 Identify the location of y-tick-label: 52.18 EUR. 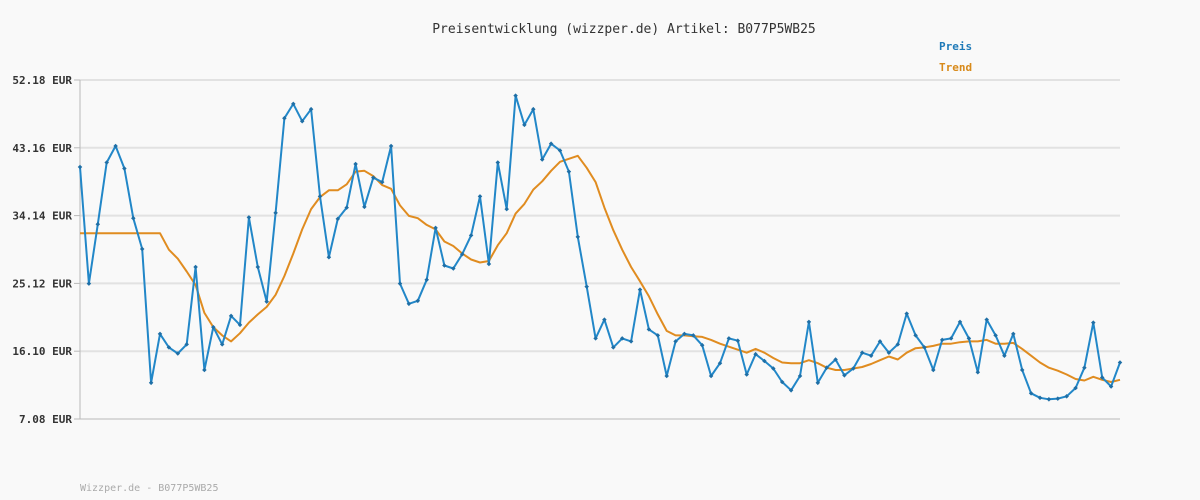
(42, 80).